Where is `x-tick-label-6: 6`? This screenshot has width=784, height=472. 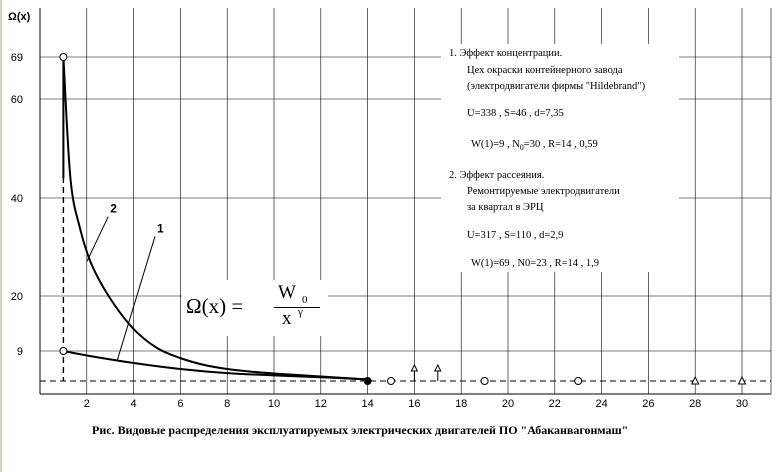 x-tick-label-6: 6 is located at coordinates (180, 404).